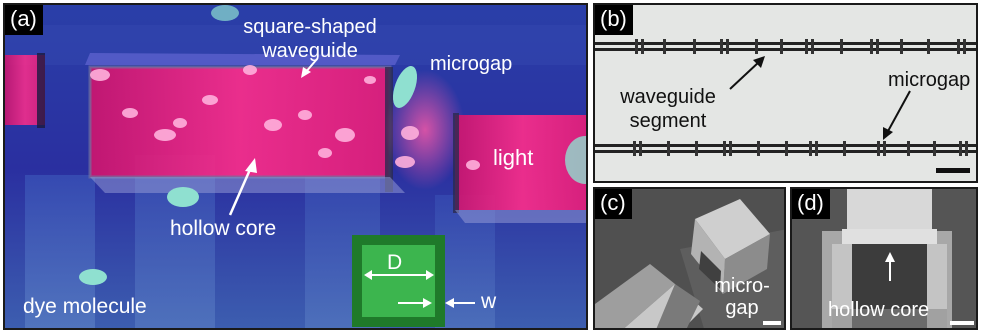 The height and width of the screenshot is (331, 981). I want to click on microgap-label-a: microgap, so click(471, 64).